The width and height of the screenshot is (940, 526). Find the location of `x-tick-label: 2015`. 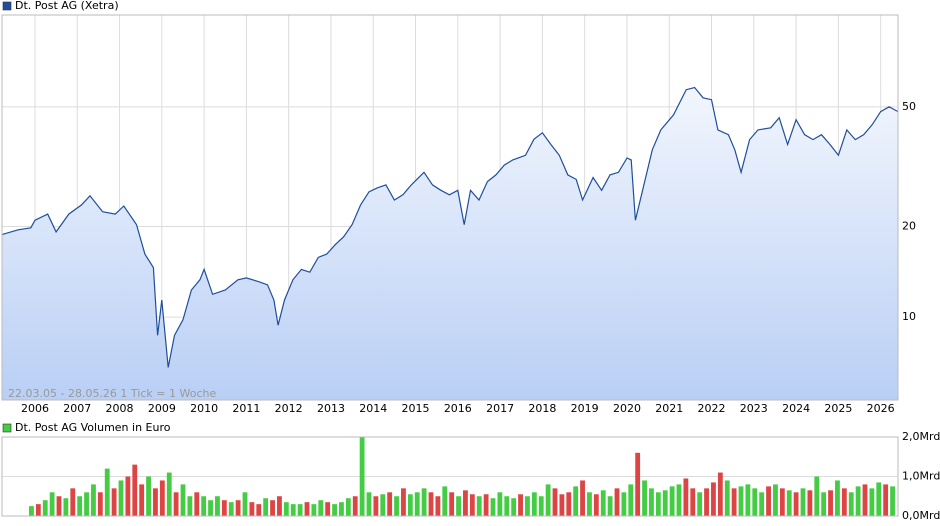

x-tick-label: 2015 is located at coordinates (416, 408).